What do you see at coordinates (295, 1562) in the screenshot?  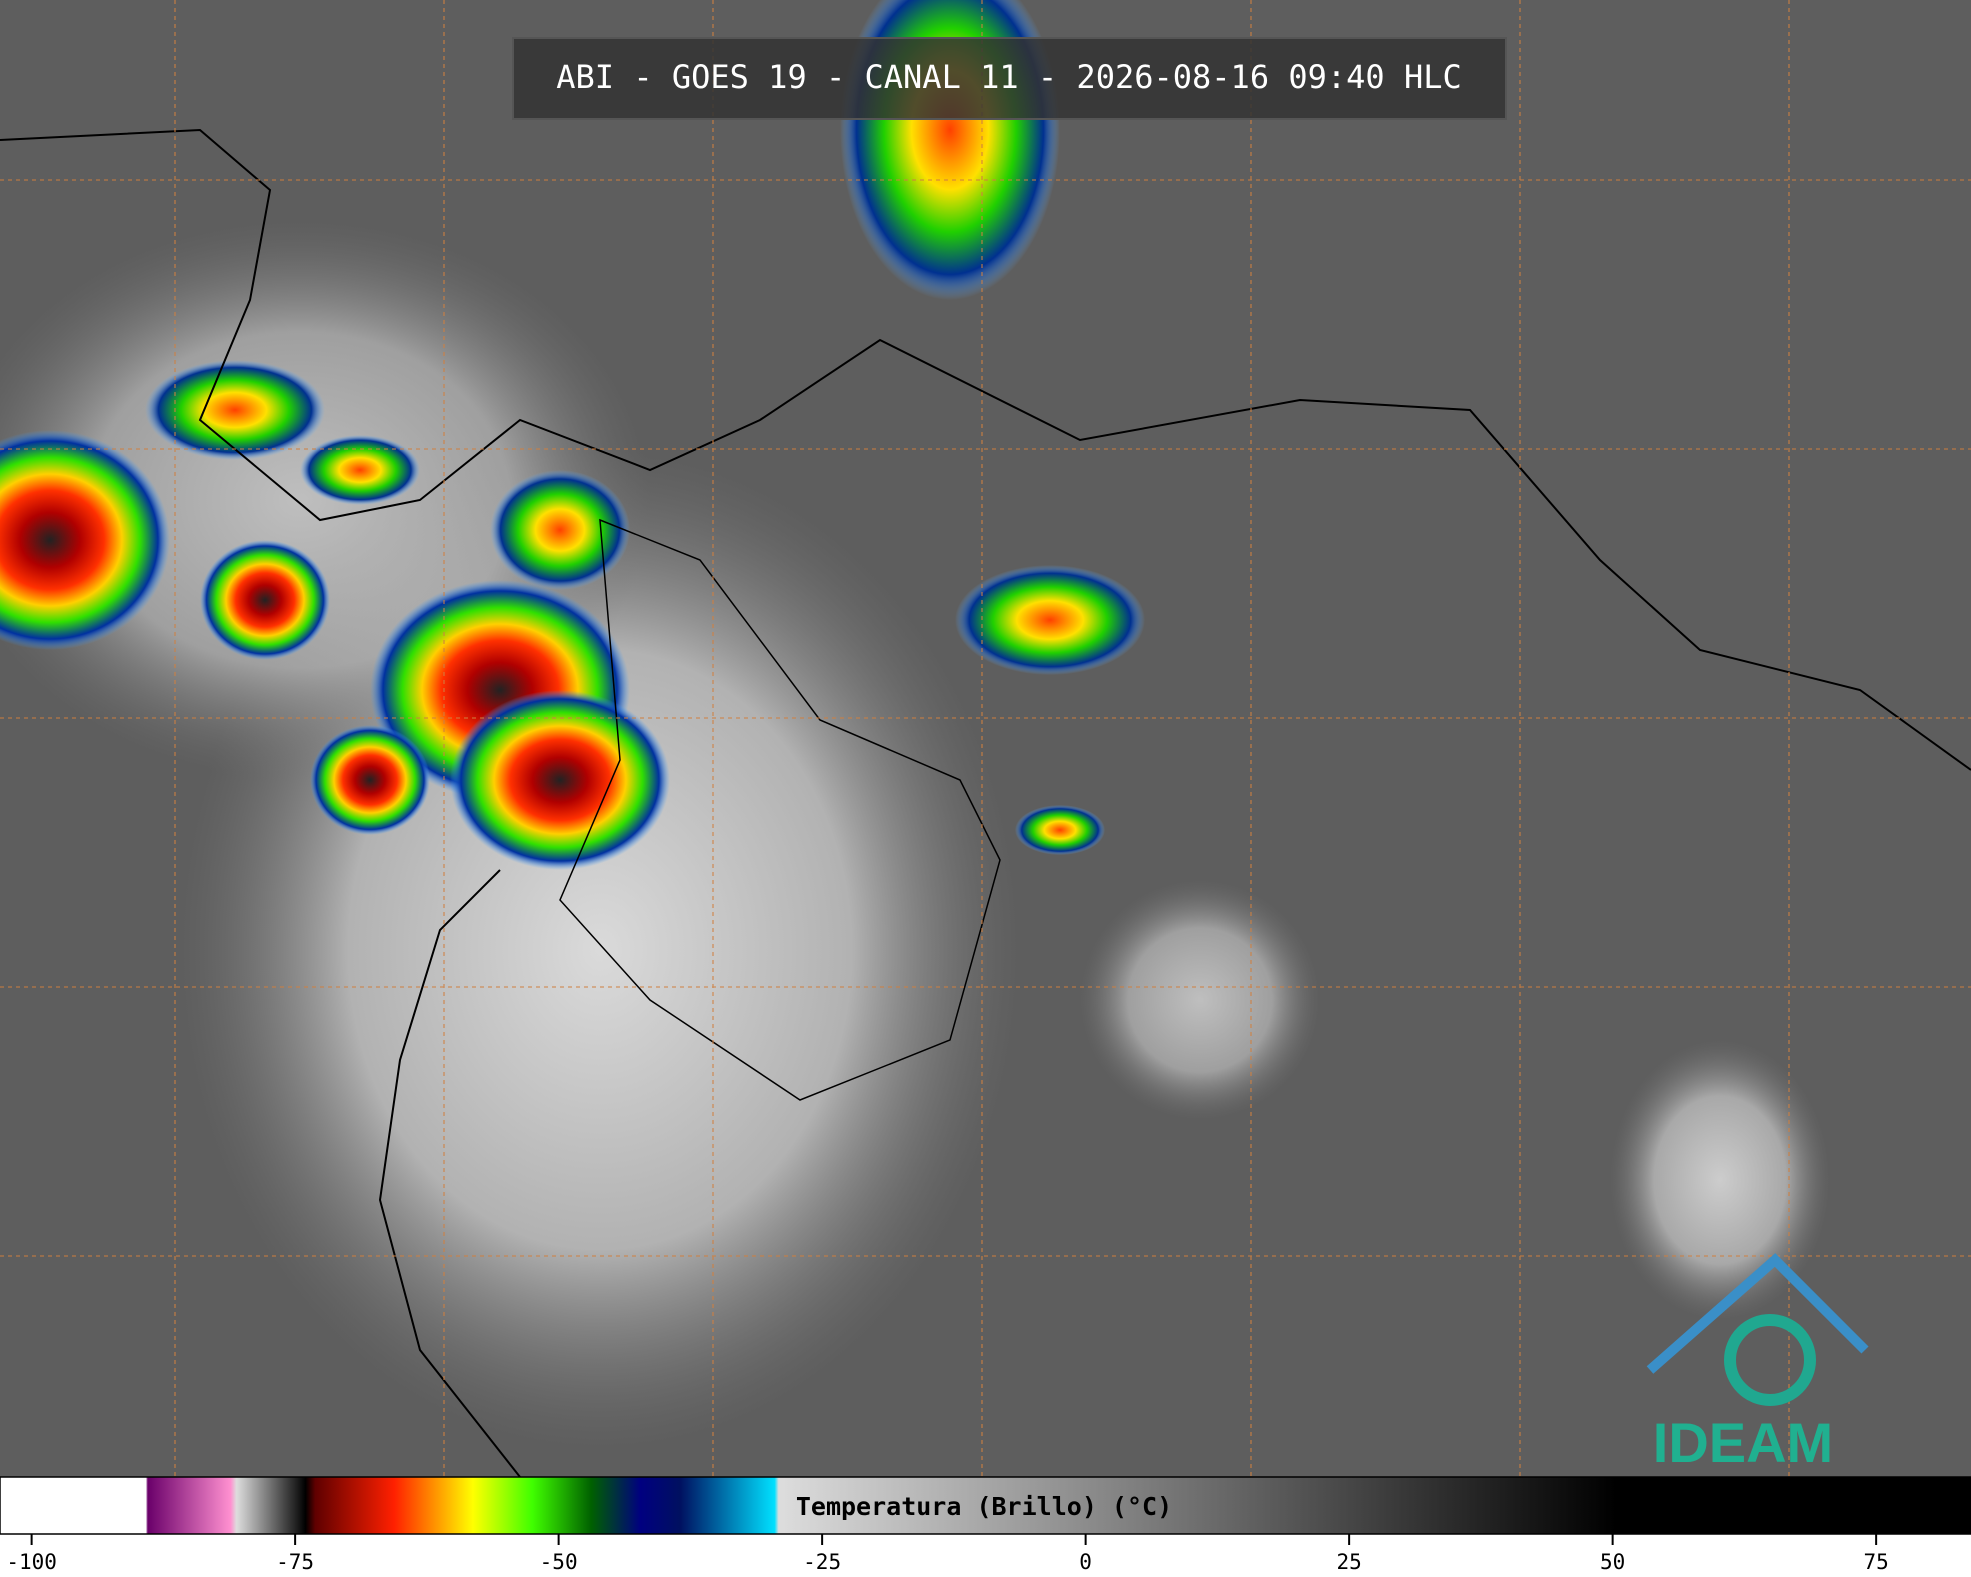 I see `colorbar-tick-label: -75` at bounding box center [295, 1562].